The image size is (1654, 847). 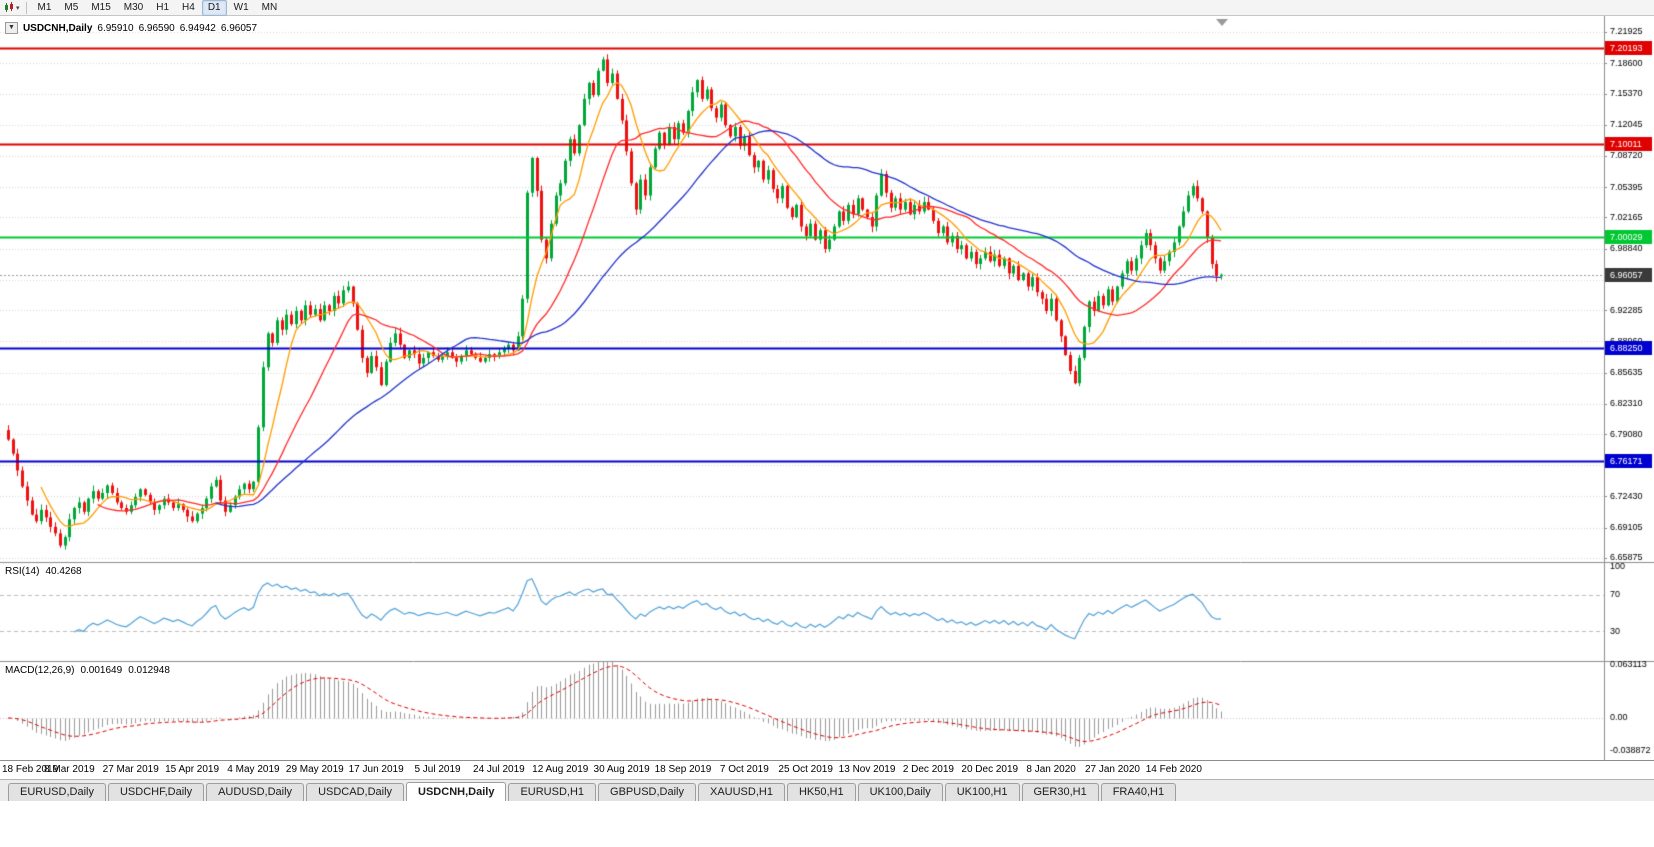 What do you see at coordinates (1051, 769) in the screenshot?
I see `date-label: 8 Jan 2020` at bounding box center [1051, 769].